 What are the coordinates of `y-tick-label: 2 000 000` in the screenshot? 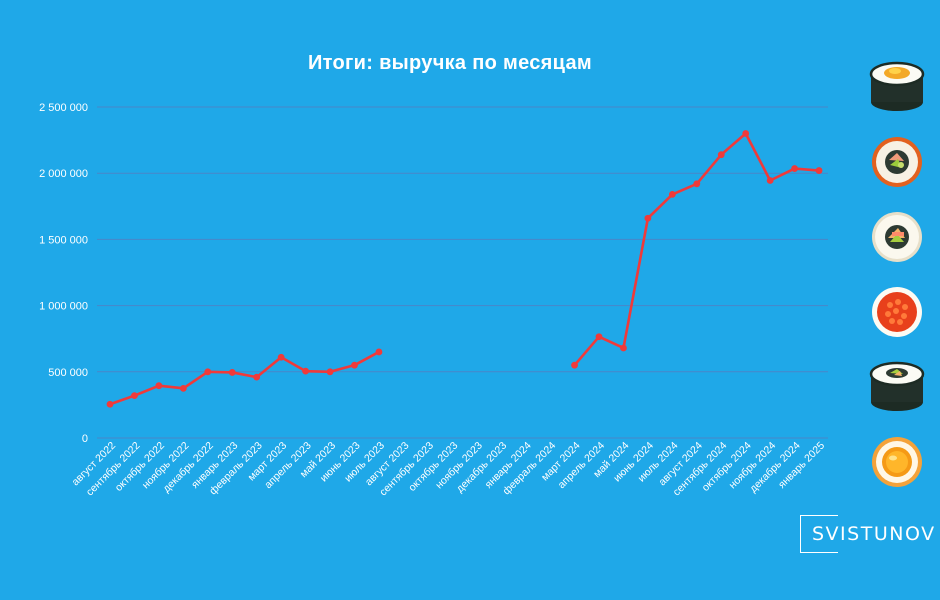 It's located at (63, 174).